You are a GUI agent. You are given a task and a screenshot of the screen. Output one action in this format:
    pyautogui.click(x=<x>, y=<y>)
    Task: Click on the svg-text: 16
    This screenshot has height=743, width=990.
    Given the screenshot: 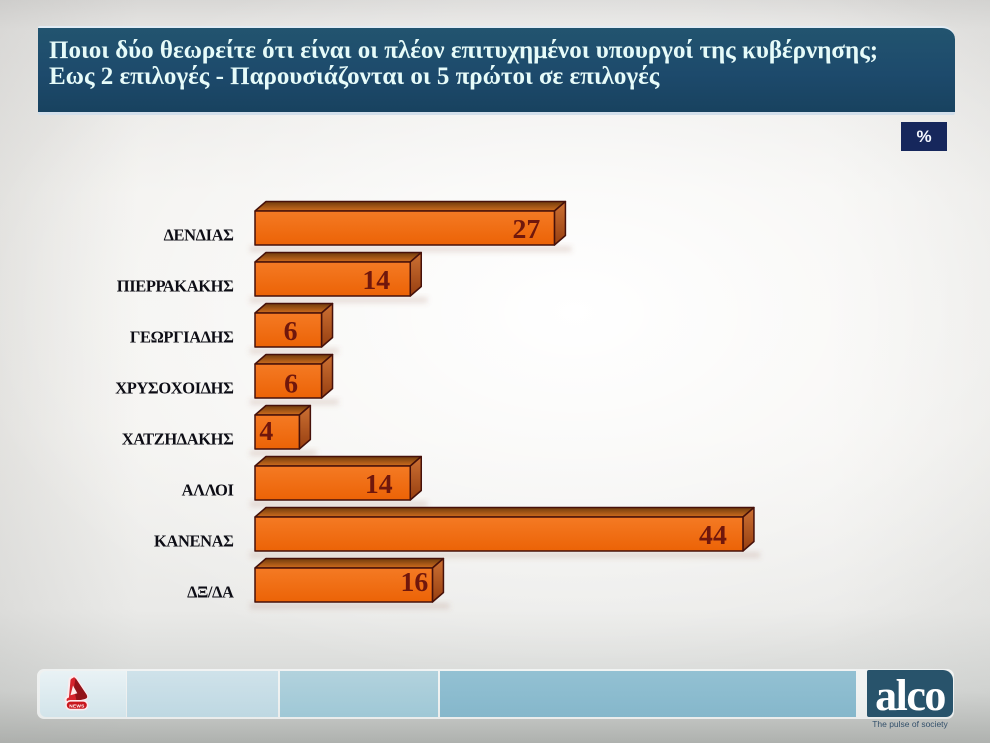 What is the action you would take?
    pyautogui.click(x=415, y=582)
    